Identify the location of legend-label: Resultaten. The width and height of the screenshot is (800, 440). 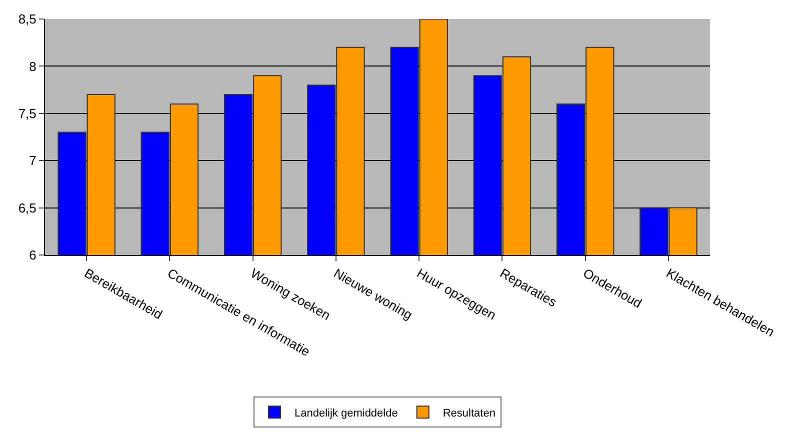
(469, 413).